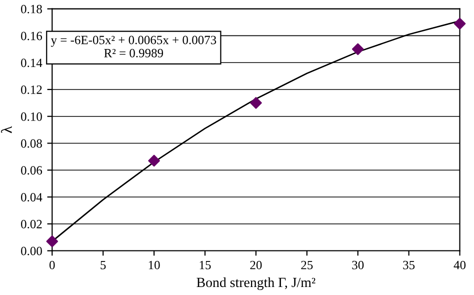  I want to click on x-tick-label: 5, so click(103, 265).